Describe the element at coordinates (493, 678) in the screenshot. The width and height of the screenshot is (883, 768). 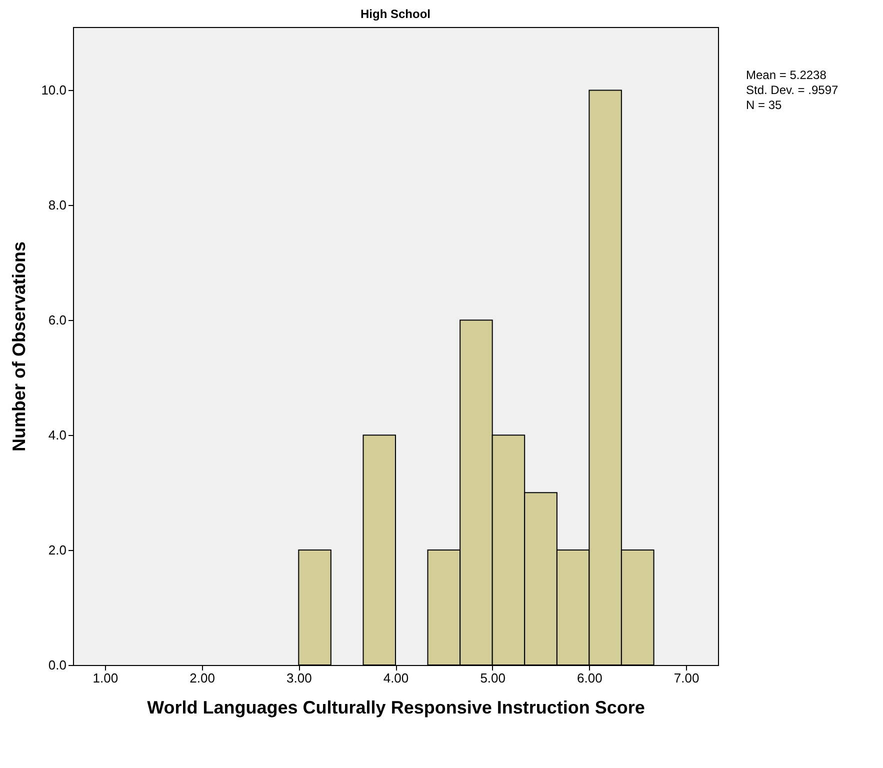
I see `x-tick-label: 5.00` at that location.